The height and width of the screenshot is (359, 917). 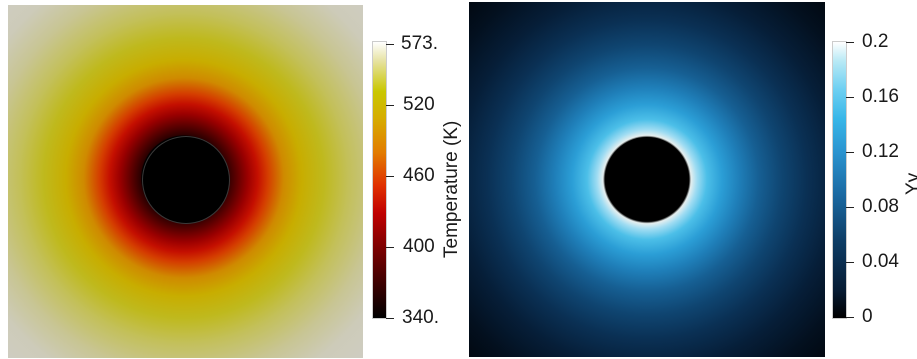 I want to click on temperature-tick-label: 460, so click(x=419, y=175).